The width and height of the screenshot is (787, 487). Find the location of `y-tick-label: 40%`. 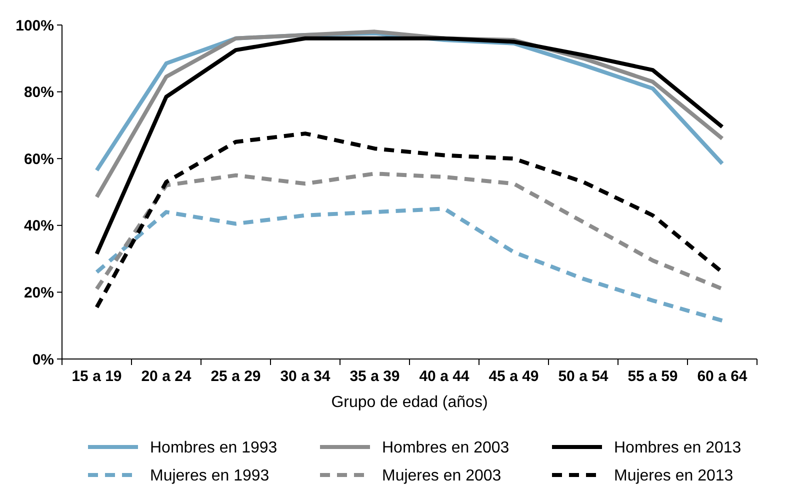

y-tick-label: 40% is located at coordinates (39, 226).